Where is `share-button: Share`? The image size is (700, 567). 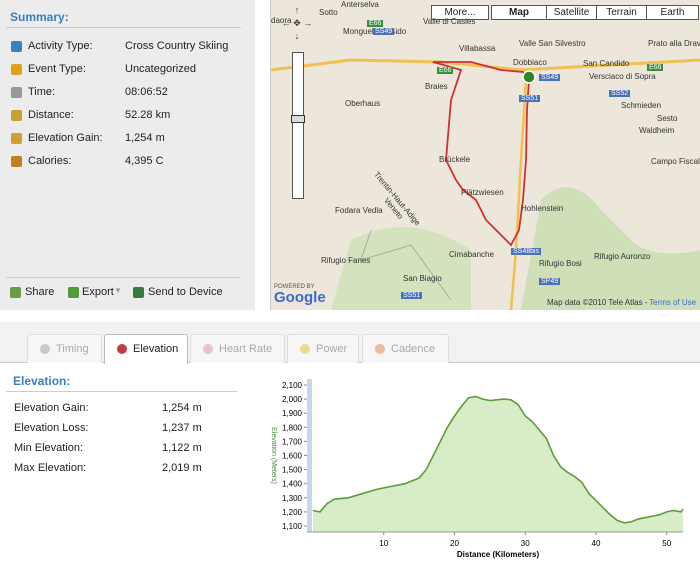 share-button: Share is located at coordinates (40, 292).